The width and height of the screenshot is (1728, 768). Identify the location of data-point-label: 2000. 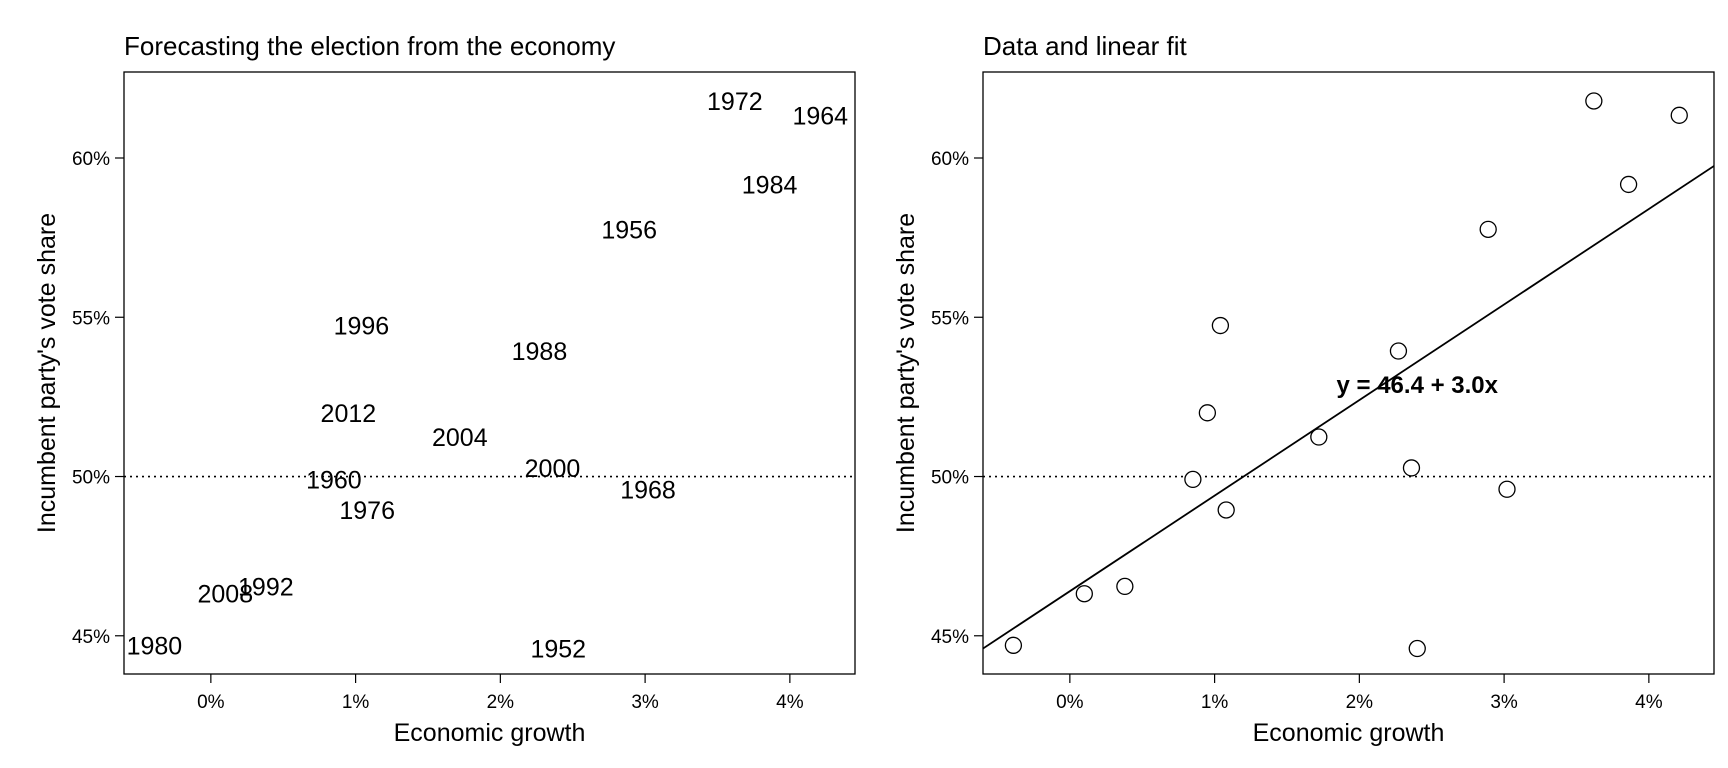
(553, 469).